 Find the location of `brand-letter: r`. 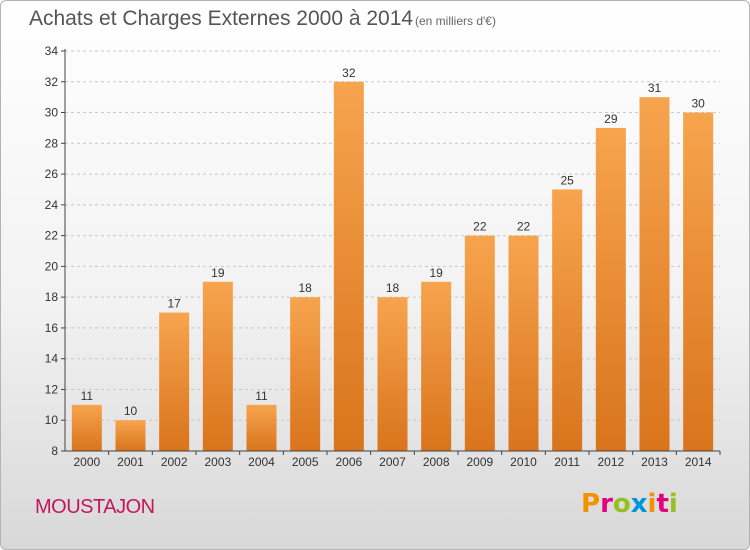

brand-letter: r is located at coordinates (606, 504).